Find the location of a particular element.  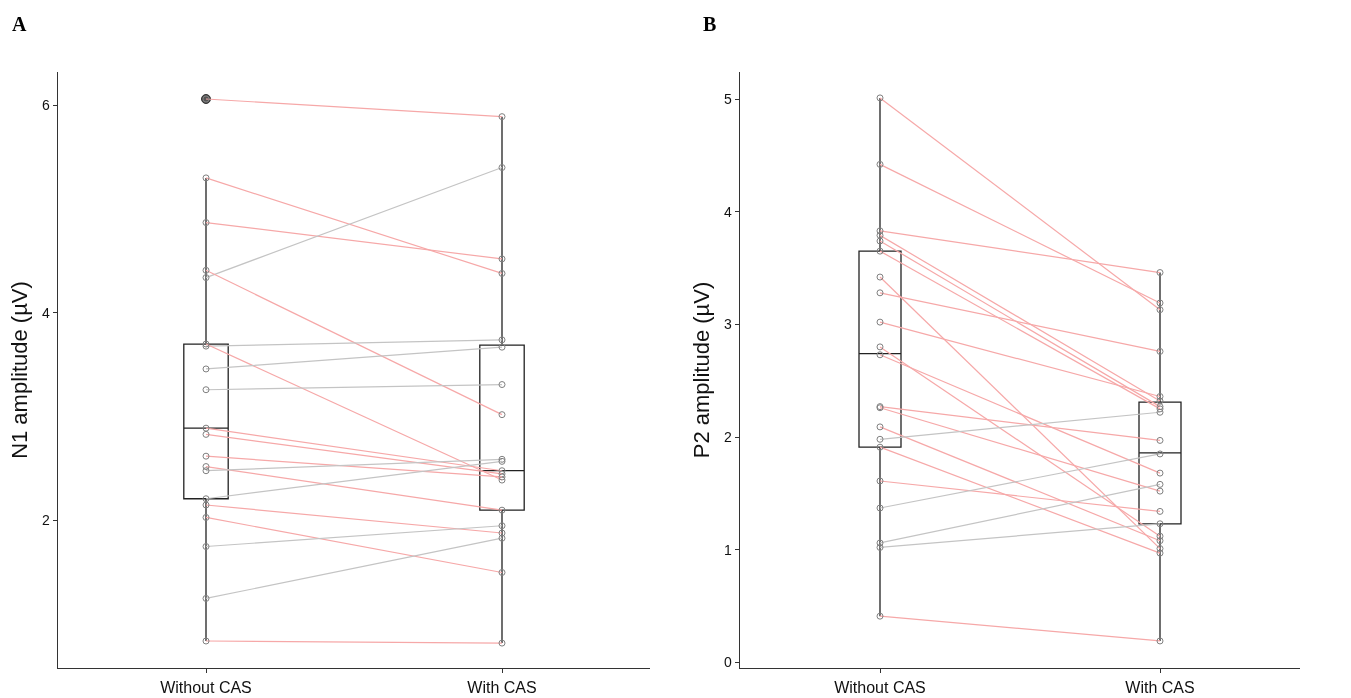

chart-title: A is located at coordinates (19, 24).